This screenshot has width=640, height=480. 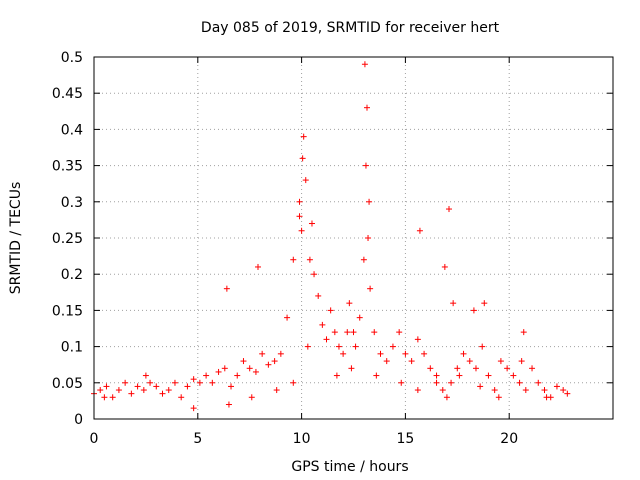 What do you see at coordinates (197, 439) in the screenshot?
I see `x-tick-label: 5` at bounding box center [197, 439].